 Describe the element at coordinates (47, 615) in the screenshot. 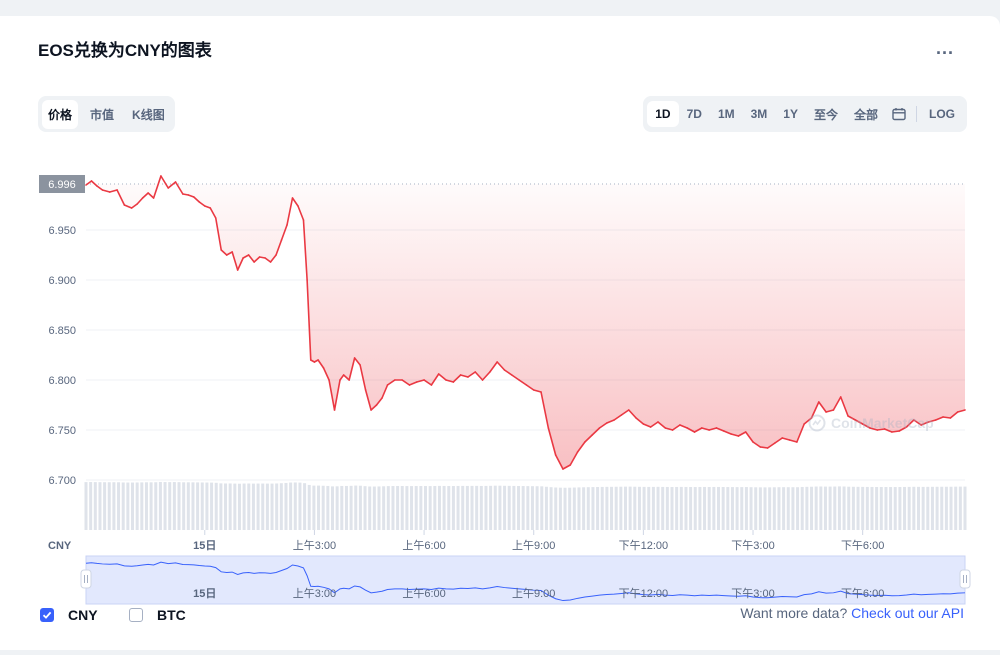

I see `cny-checkbox` at that location.